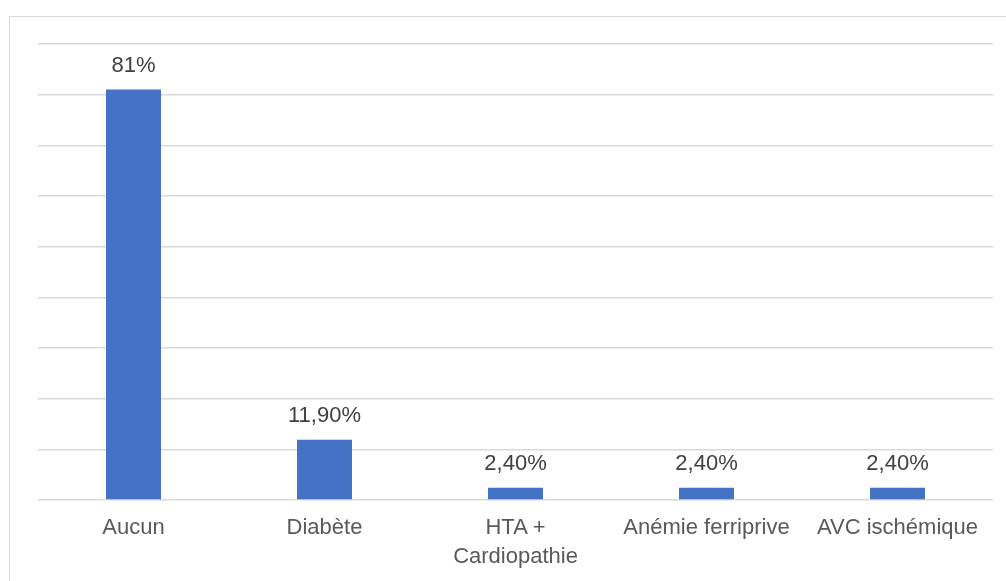 This screenshot has width=1006, height=581. What do you see at coordinates (324, 527) in the screenshot?
I see `x-tick-label: Diabète` at bounding box center [324, 527].